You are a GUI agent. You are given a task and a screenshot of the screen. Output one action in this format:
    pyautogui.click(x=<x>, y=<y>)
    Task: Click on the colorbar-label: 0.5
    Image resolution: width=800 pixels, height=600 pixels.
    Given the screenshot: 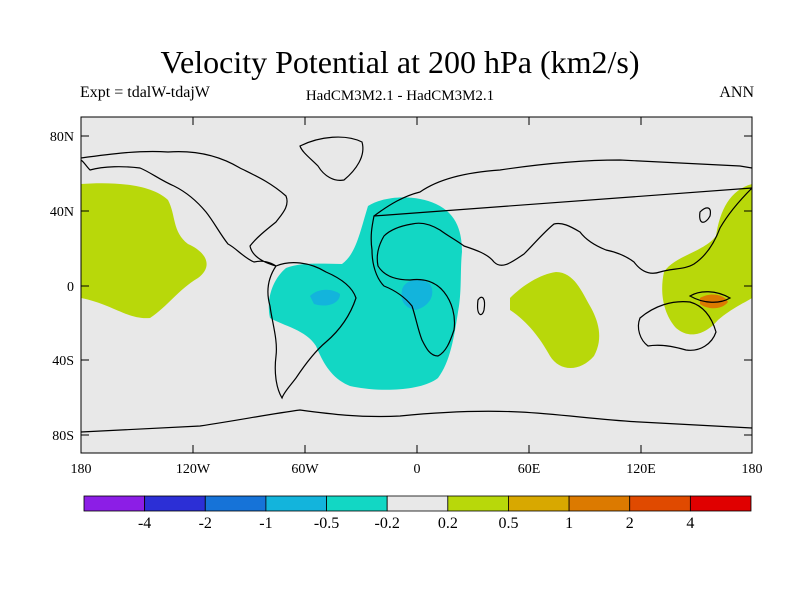 What is the action you would take?
    pyautogui.click(x=508, y=523)
    